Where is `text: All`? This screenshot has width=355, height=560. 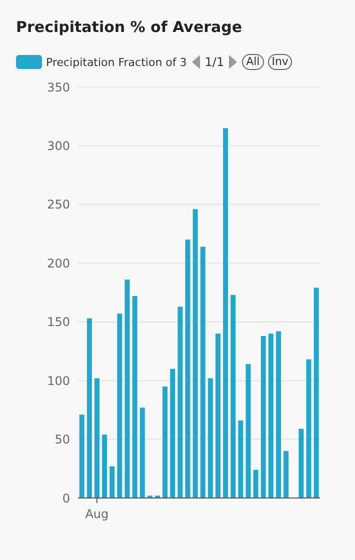
text: All is located at coordinates (253, 62).